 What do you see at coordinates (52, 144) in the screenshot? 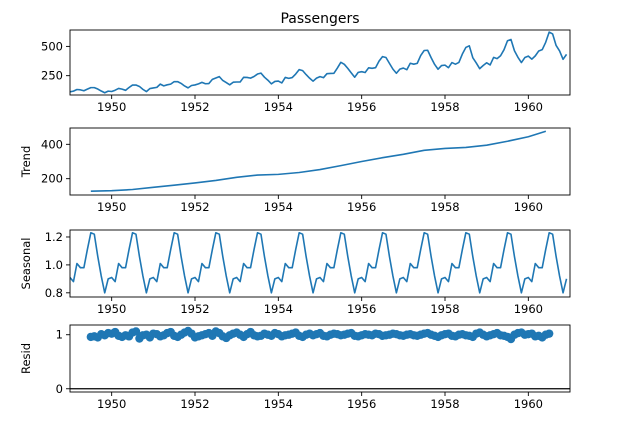
I see `y-tick-label: 400` at bounding box center [52, 144].